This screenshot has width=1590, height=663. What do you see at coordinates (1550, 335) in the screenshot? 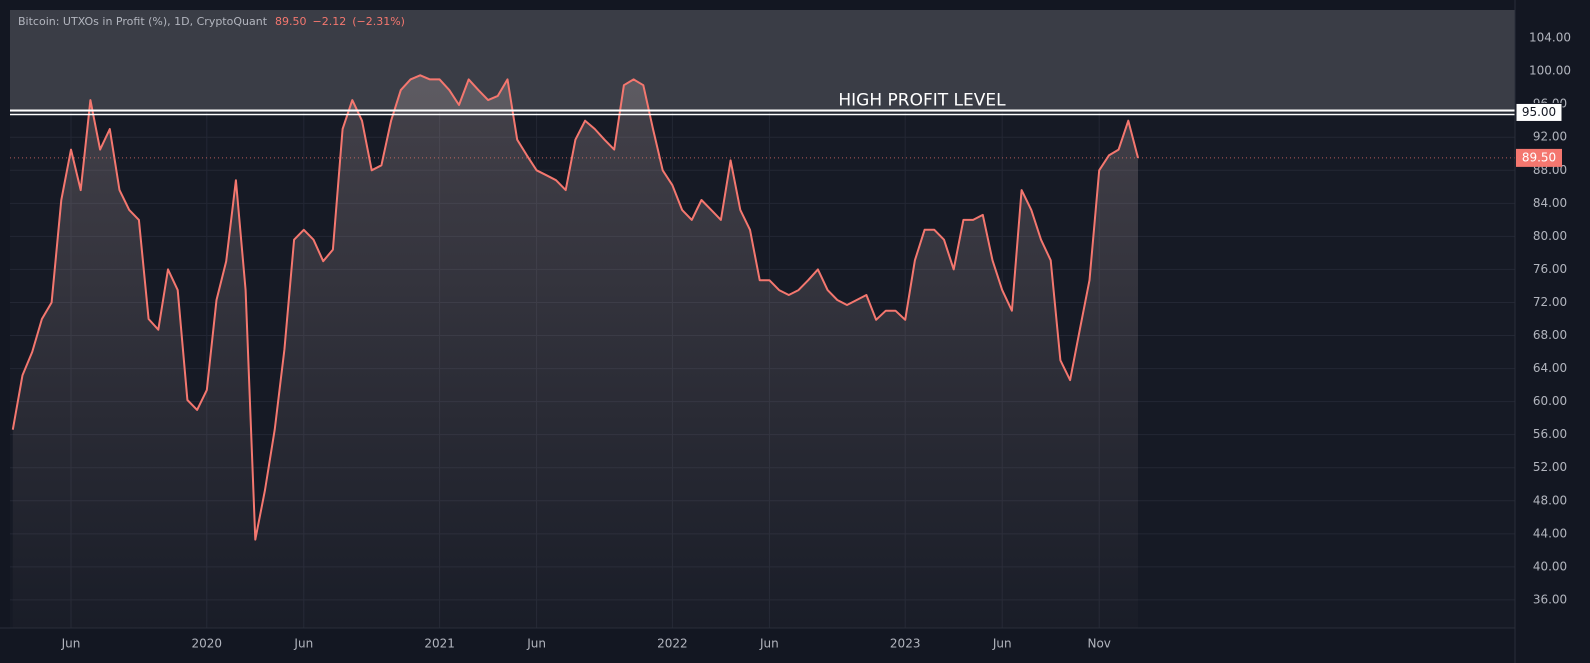
I see `y-tick-label: 68.00` at bounding box center [1550, 335].